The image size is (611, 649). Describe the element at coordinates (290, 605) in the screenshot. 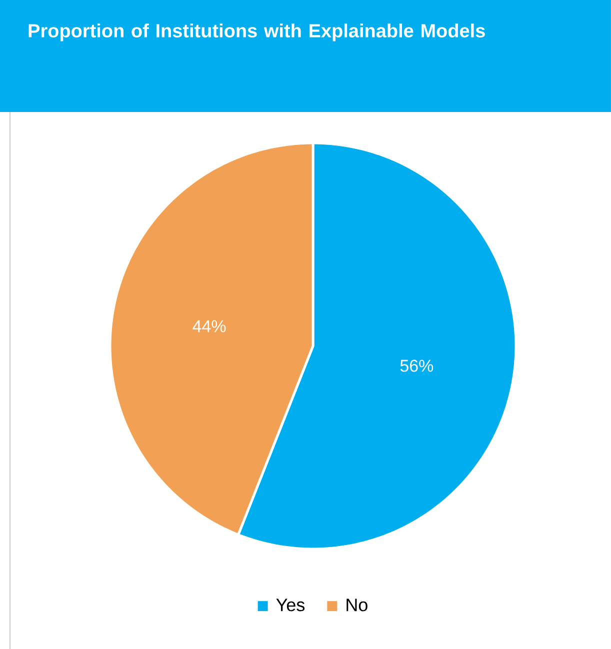

I see `legend-label: Yes` at that location.